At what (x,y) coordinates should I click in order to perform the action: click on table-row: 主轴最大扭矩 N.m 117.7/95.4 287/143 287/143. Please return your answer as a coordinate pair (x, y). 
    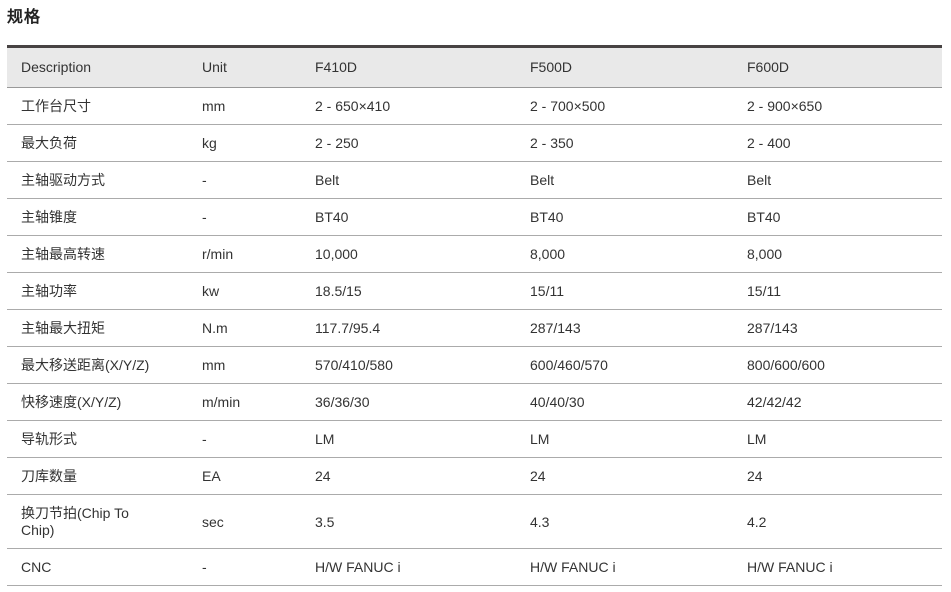
    Looking at the image, I should click on (474, 328).